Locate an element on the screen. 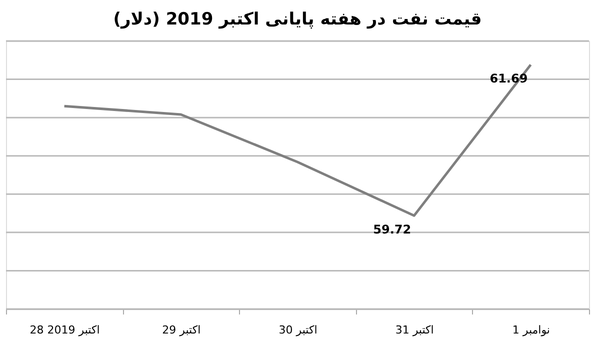  data-label: 61.69 is located at coordinates (509, 79).